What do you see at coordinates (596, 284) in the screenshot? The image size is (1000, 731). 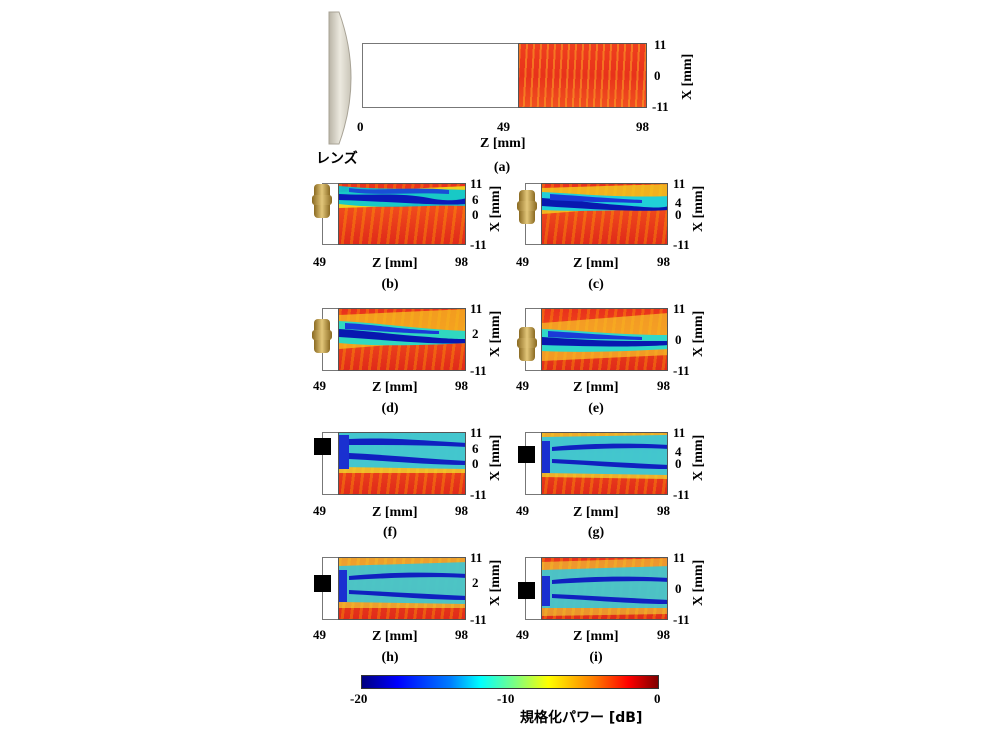 I see `panel-caption: (c)` at bounding box center [596, 284].